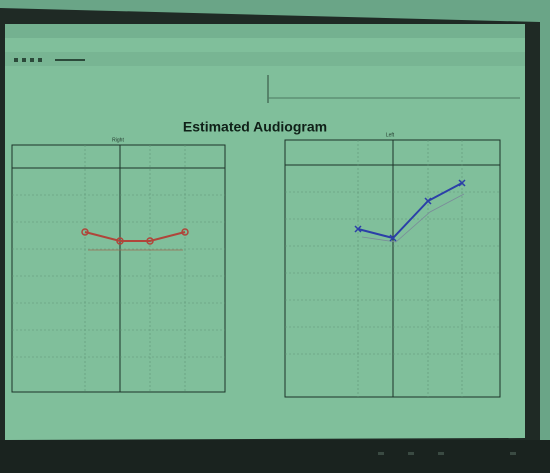  I want to click on toolbar, so click(265, 59).